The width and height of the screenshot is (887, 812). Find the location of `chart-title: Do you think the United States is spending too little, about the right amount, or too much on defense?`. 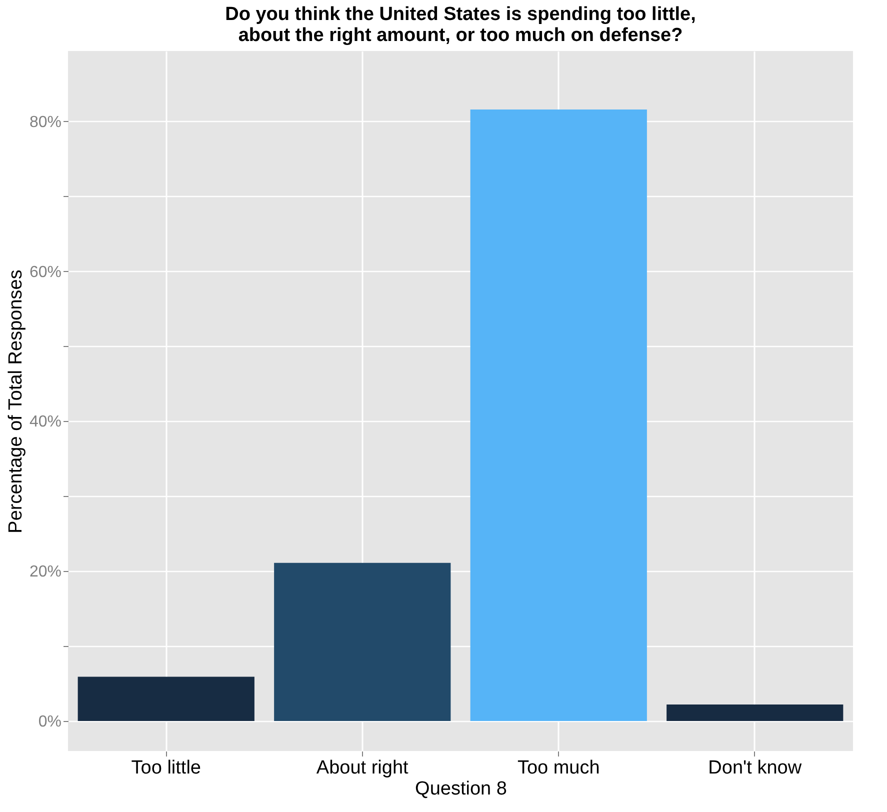

chart-title: Do you think the United States is spending too little, about the right amount, or too much on defense? is located at coordinates (460, 25).